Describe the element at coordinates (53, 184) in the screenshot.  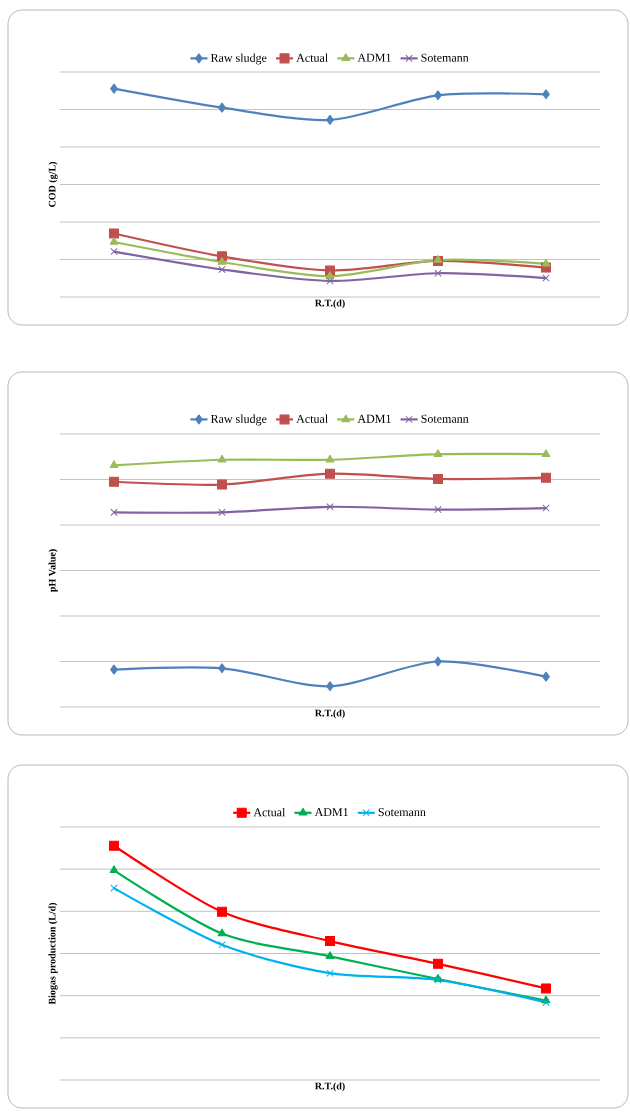
I see `y-axis-title: COD (g/L)` at that location.